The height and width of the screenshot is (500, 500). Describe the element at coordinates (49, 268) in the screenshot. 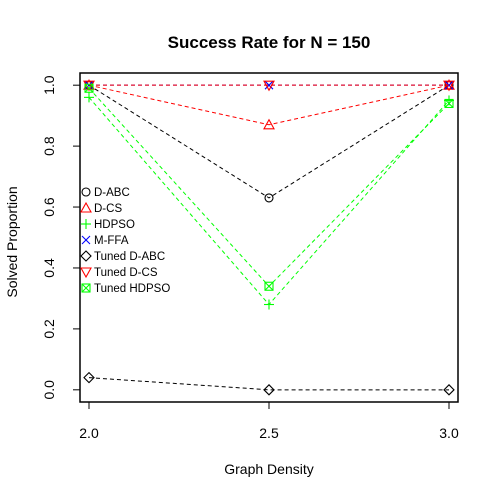

I see `y-tick-label: 0.4` at that location.